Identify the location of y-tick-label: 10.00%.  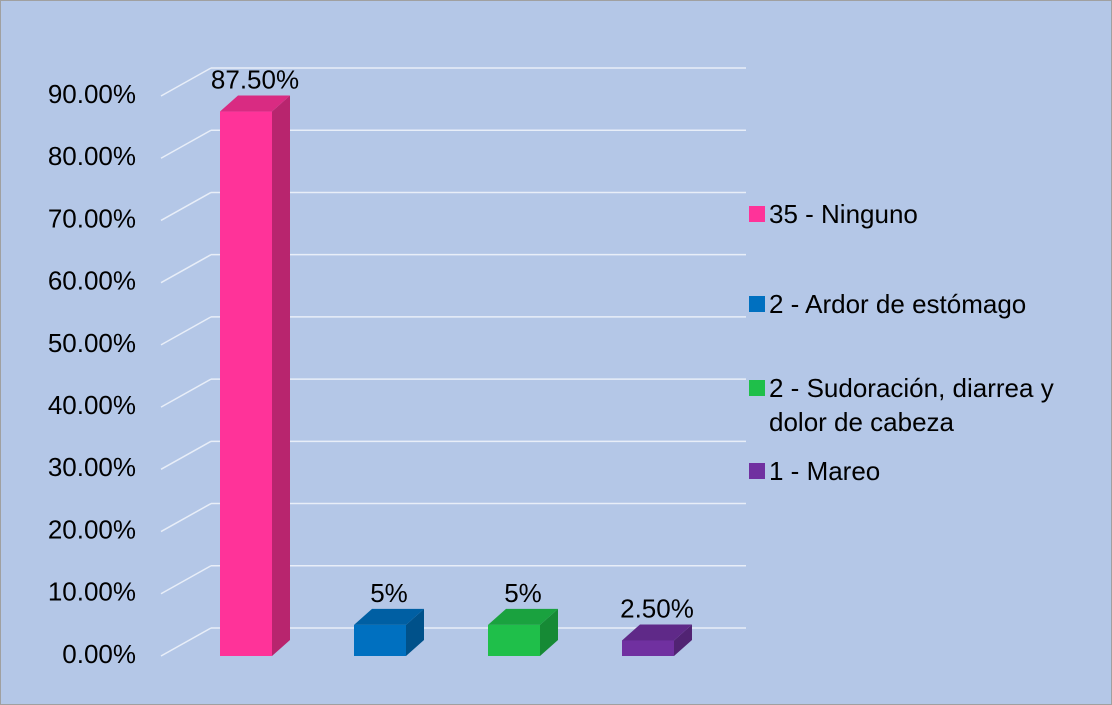
(92, 592).